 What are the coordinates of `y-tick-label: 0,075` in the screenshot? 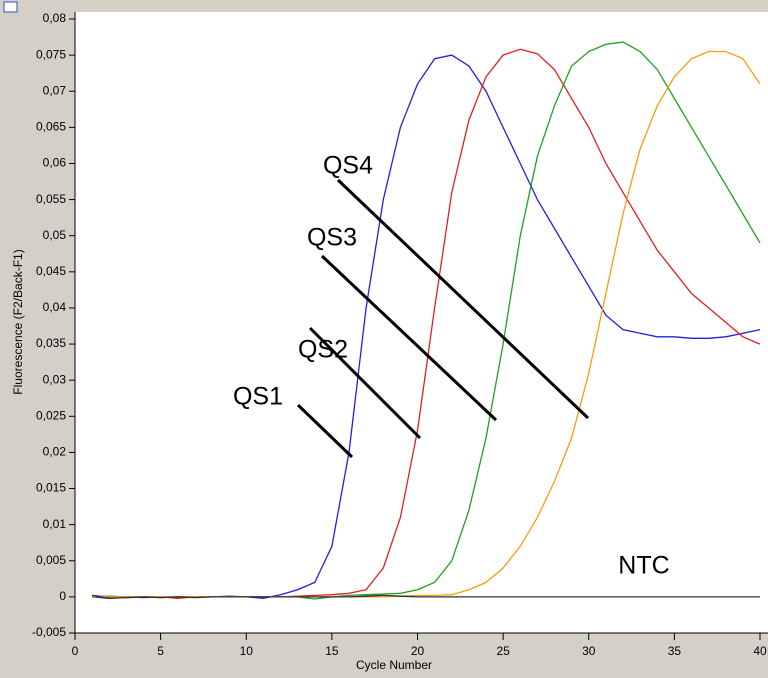 It's located at (51, 54).